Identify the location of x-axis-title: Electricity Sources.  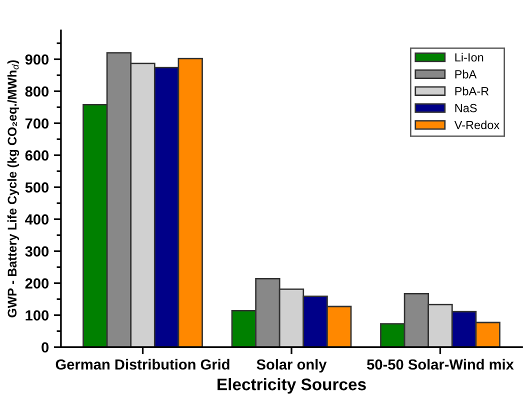
(292, 386).